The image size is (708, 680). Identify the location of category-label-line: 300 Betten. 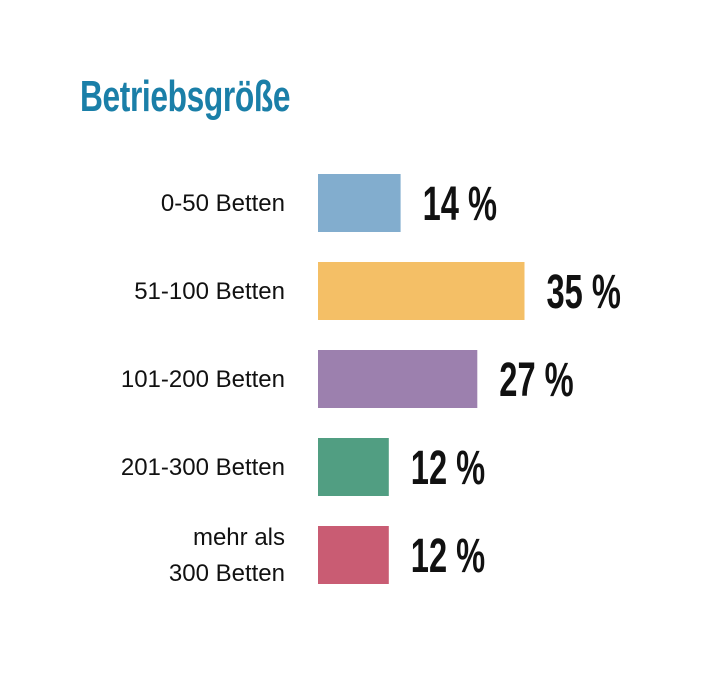
(227, 573).